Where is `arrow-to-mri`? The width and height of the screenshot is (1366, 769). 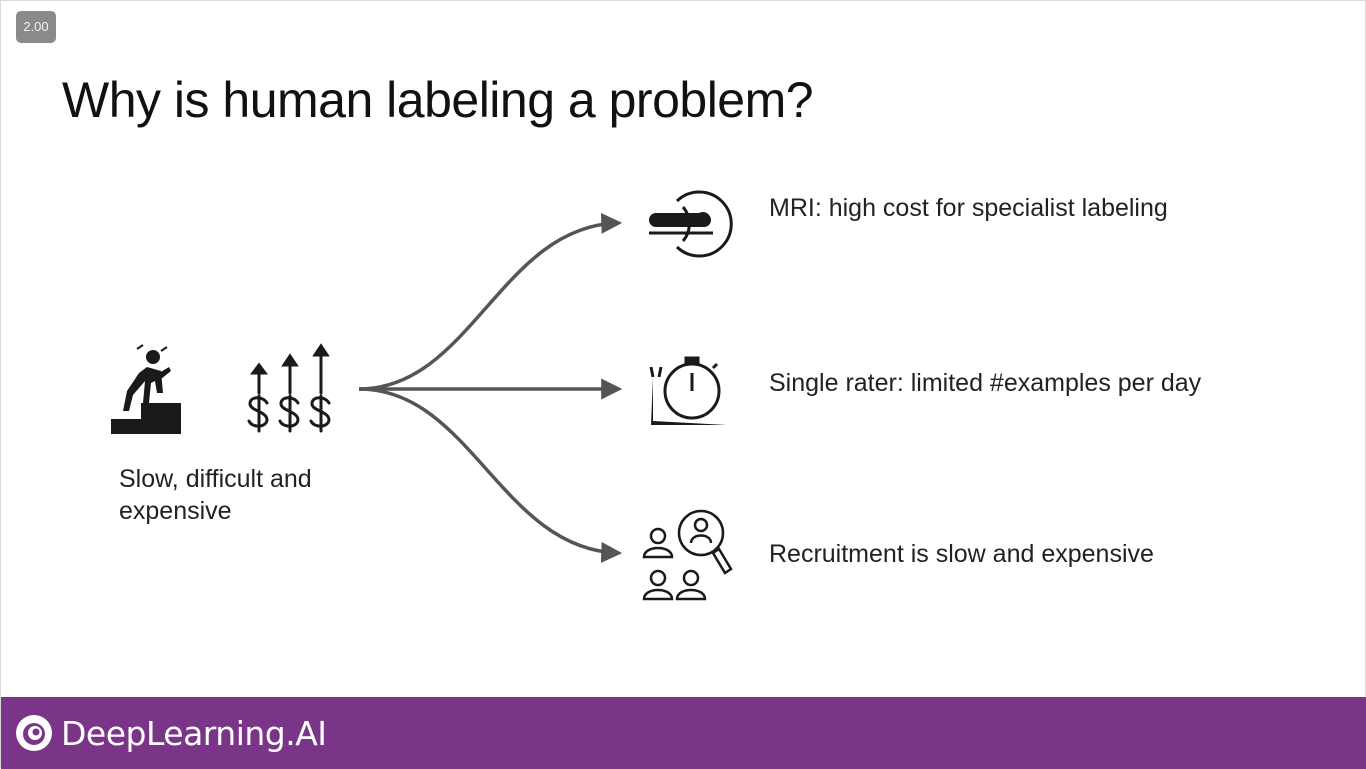 arrow-to-mri is located at coordinates (490, 301).